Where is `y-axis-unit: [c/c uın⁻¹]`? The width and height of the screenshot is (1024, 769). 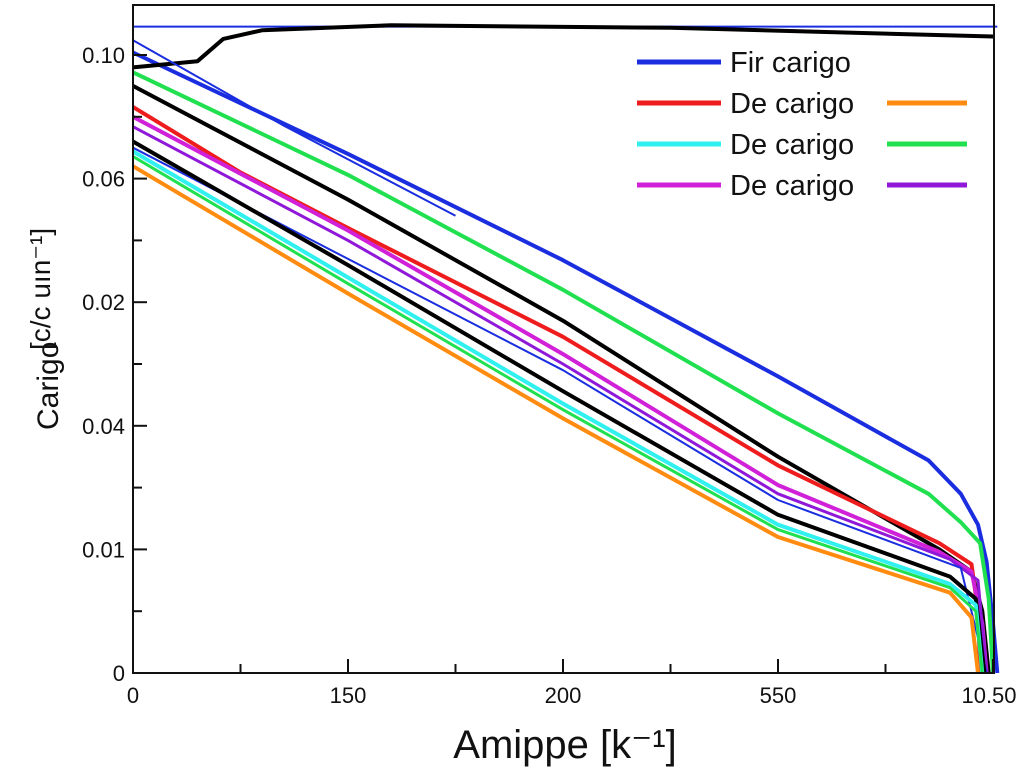 y-axis-unit: [c/c uın⁻¹] is located at coordinates (40, 289).